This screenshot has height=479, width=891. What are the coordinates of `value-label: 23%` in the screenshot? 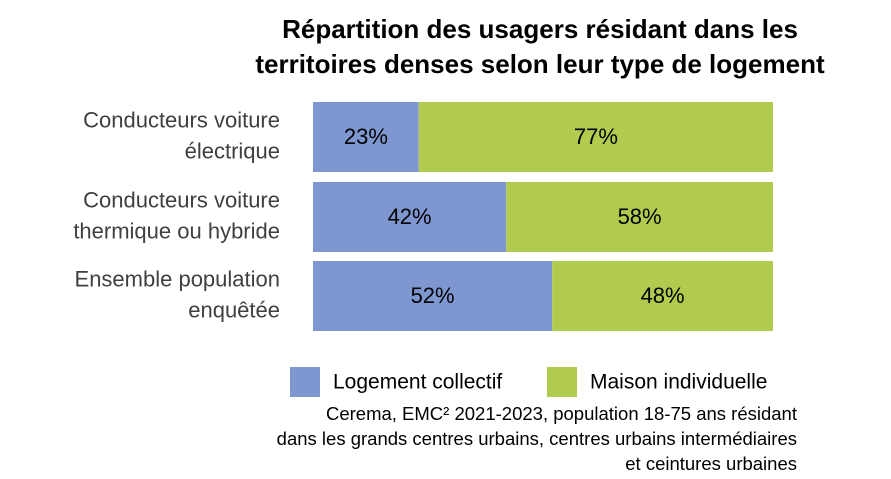 It's located at (366, 136).